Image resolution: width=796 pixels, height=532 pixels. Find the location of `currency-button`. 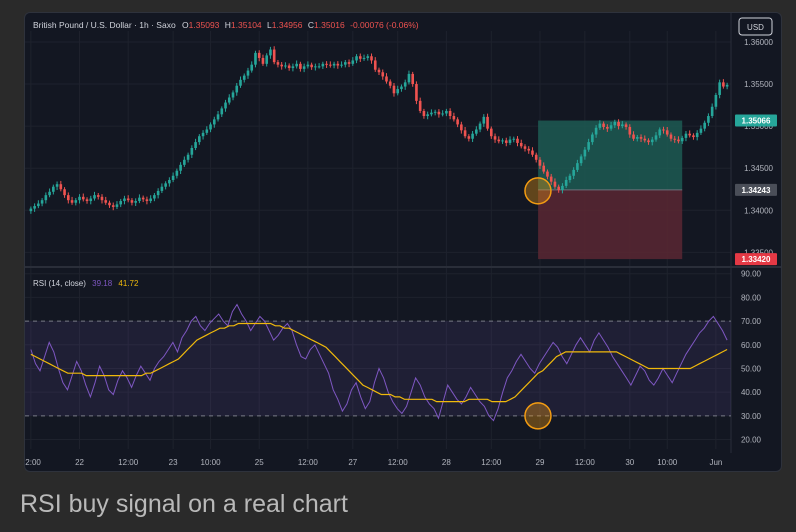

currency-button is located at coordinates (755, 26).